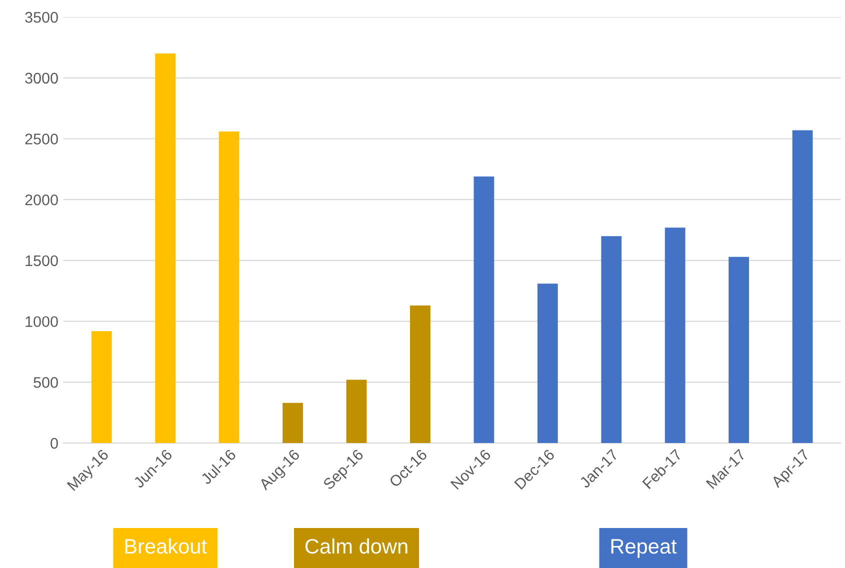 The image size is (845, 568). What do you see at coordinates (41, 17) in the screenshot?
I see `y-tick-label: 3500` at bounding box center [41, 17].